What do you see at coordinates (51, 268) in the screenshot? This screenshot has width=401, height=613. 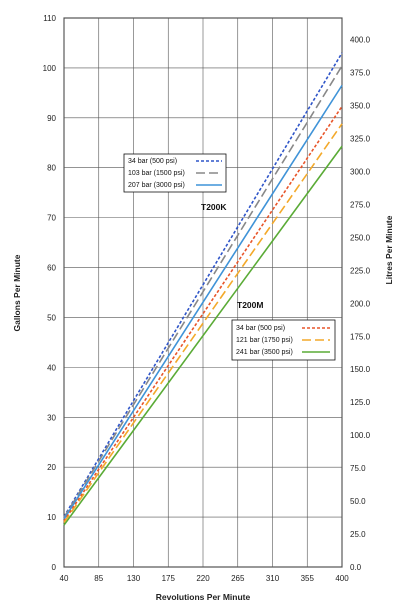 I see `y-tick-label: 60` at bounding box center [51, 268].